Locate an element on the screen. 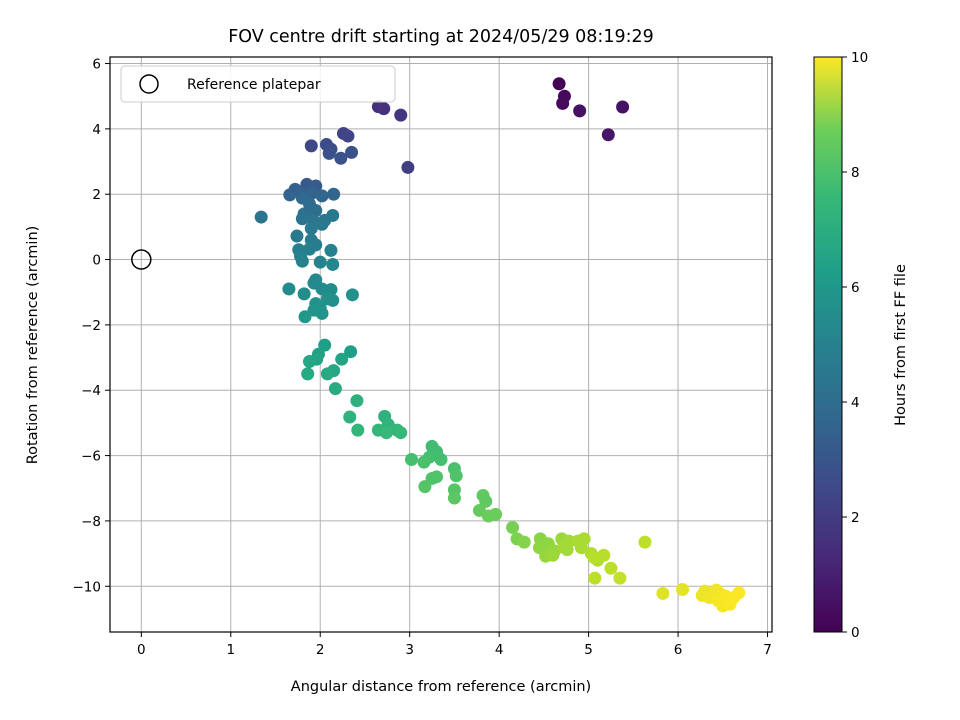  legend-box is located at coordinates (258, 84).